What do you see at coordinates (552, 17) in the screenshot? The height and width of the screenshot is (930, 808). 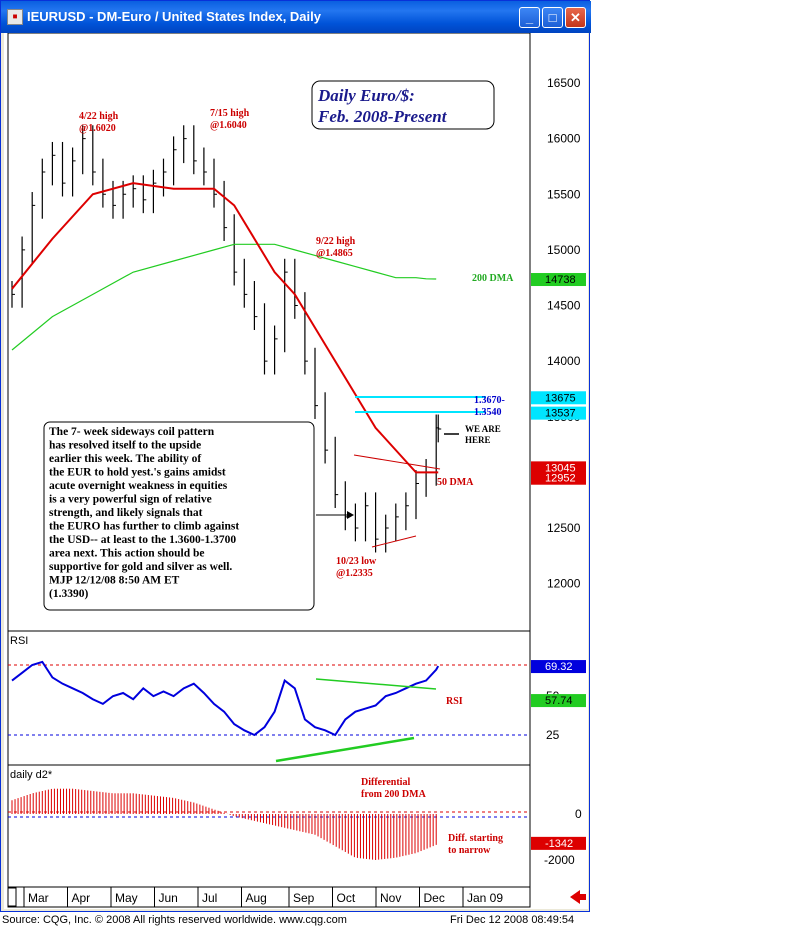 I see `maximize-button: □` at bounding box center [552, 17].